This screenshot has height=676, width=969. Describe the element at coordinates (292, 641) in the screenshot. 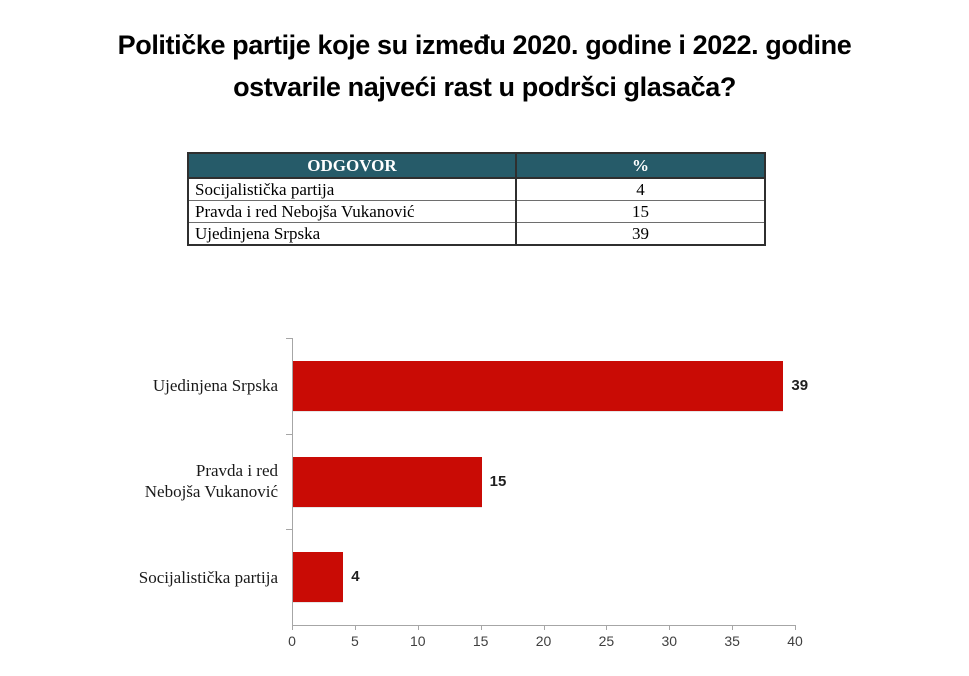

I see `x-tick-label: 0` at that location.